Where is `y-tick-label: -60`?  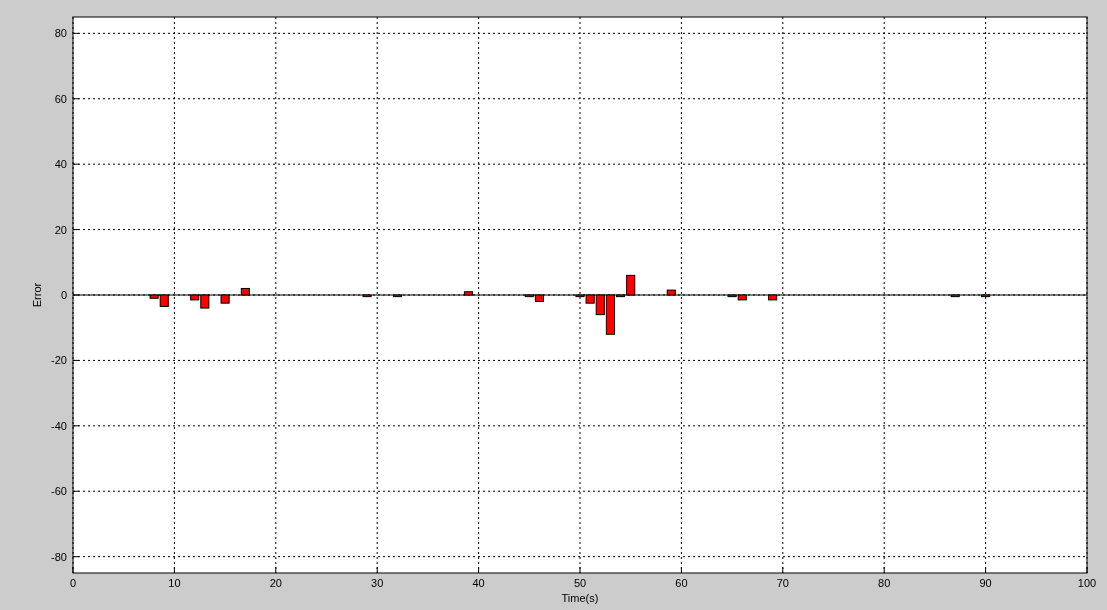 y-tick-label: -60 is located at coordinates (59, 491).